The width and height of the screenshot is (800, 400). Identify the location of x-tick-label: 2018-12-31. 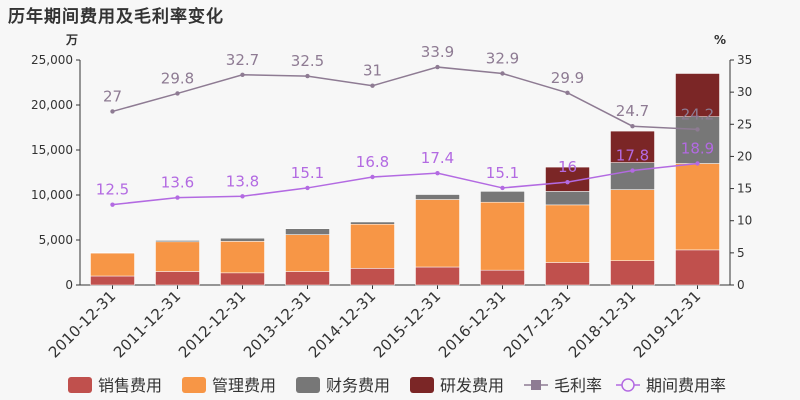
(602, 324).